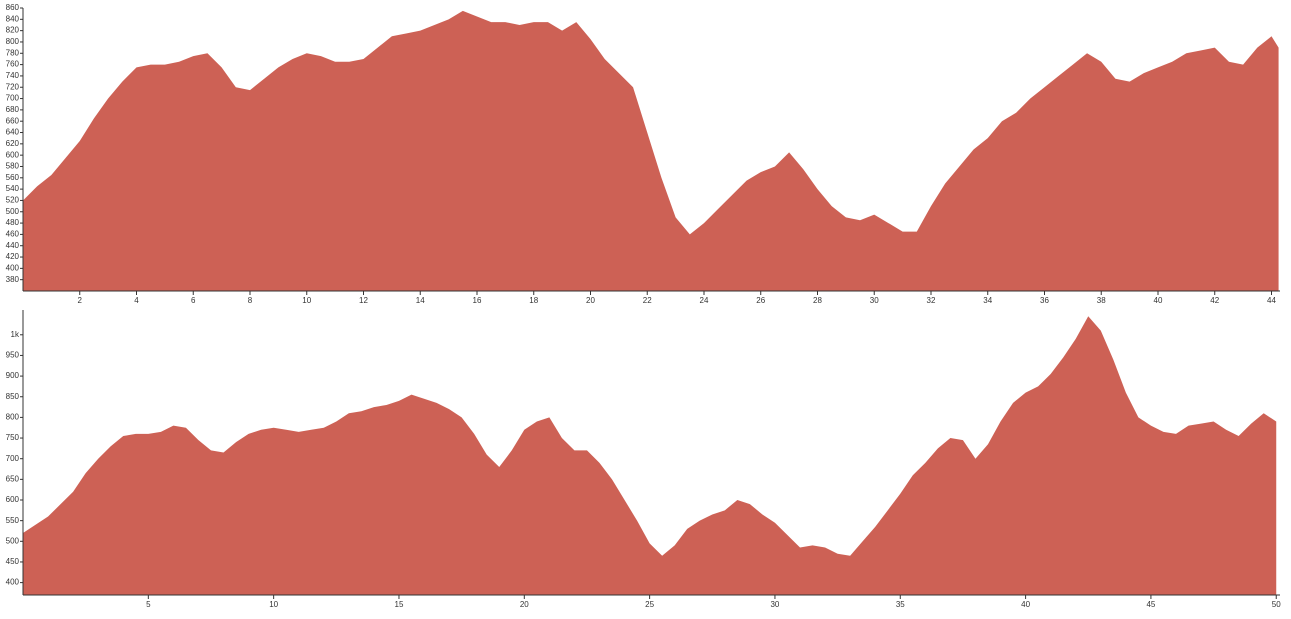 The image size is (1291, 619). Describe the element at coordinates (250, 300) in the screenshot. I see `x-tick-label: 8` at that location.